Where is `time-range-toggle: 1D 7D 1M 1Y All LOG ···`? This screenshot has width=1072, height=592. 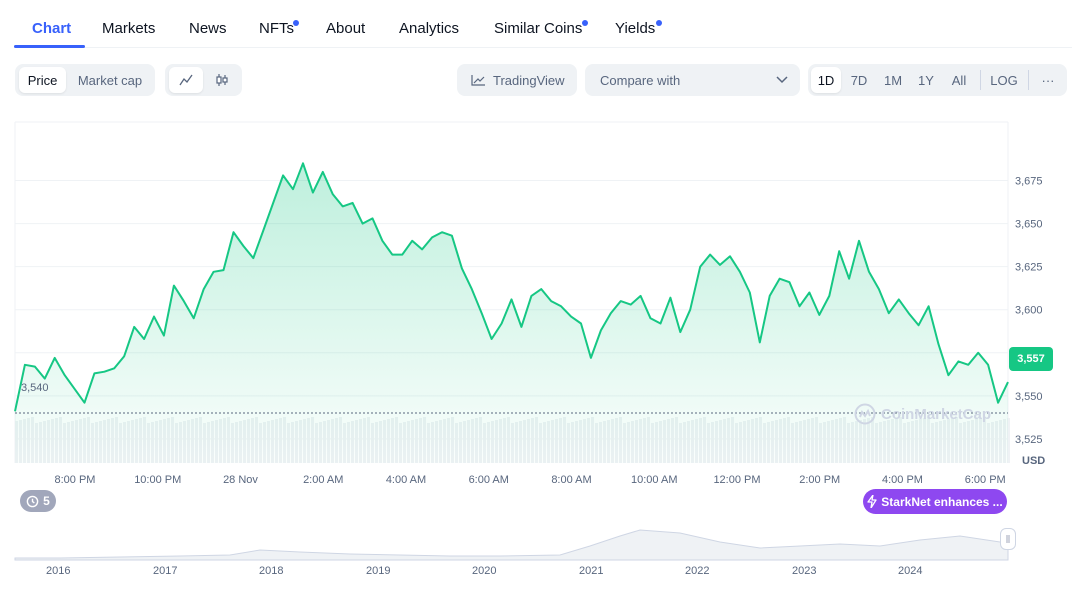 time-range-toggle: 1D 7D 1M 1Y All LOG ··· is located at coordinates (937, 80).